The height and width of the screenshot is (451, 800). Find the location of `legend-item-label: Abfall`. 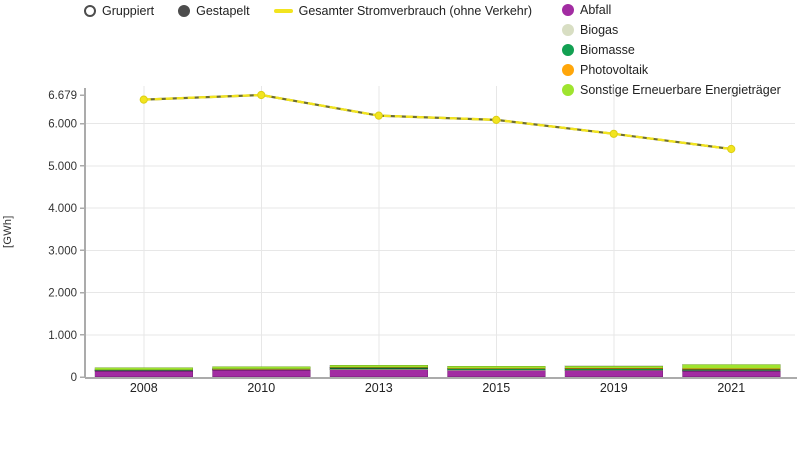

legend-item-label: Abfall is located at coordinates (596, 10).